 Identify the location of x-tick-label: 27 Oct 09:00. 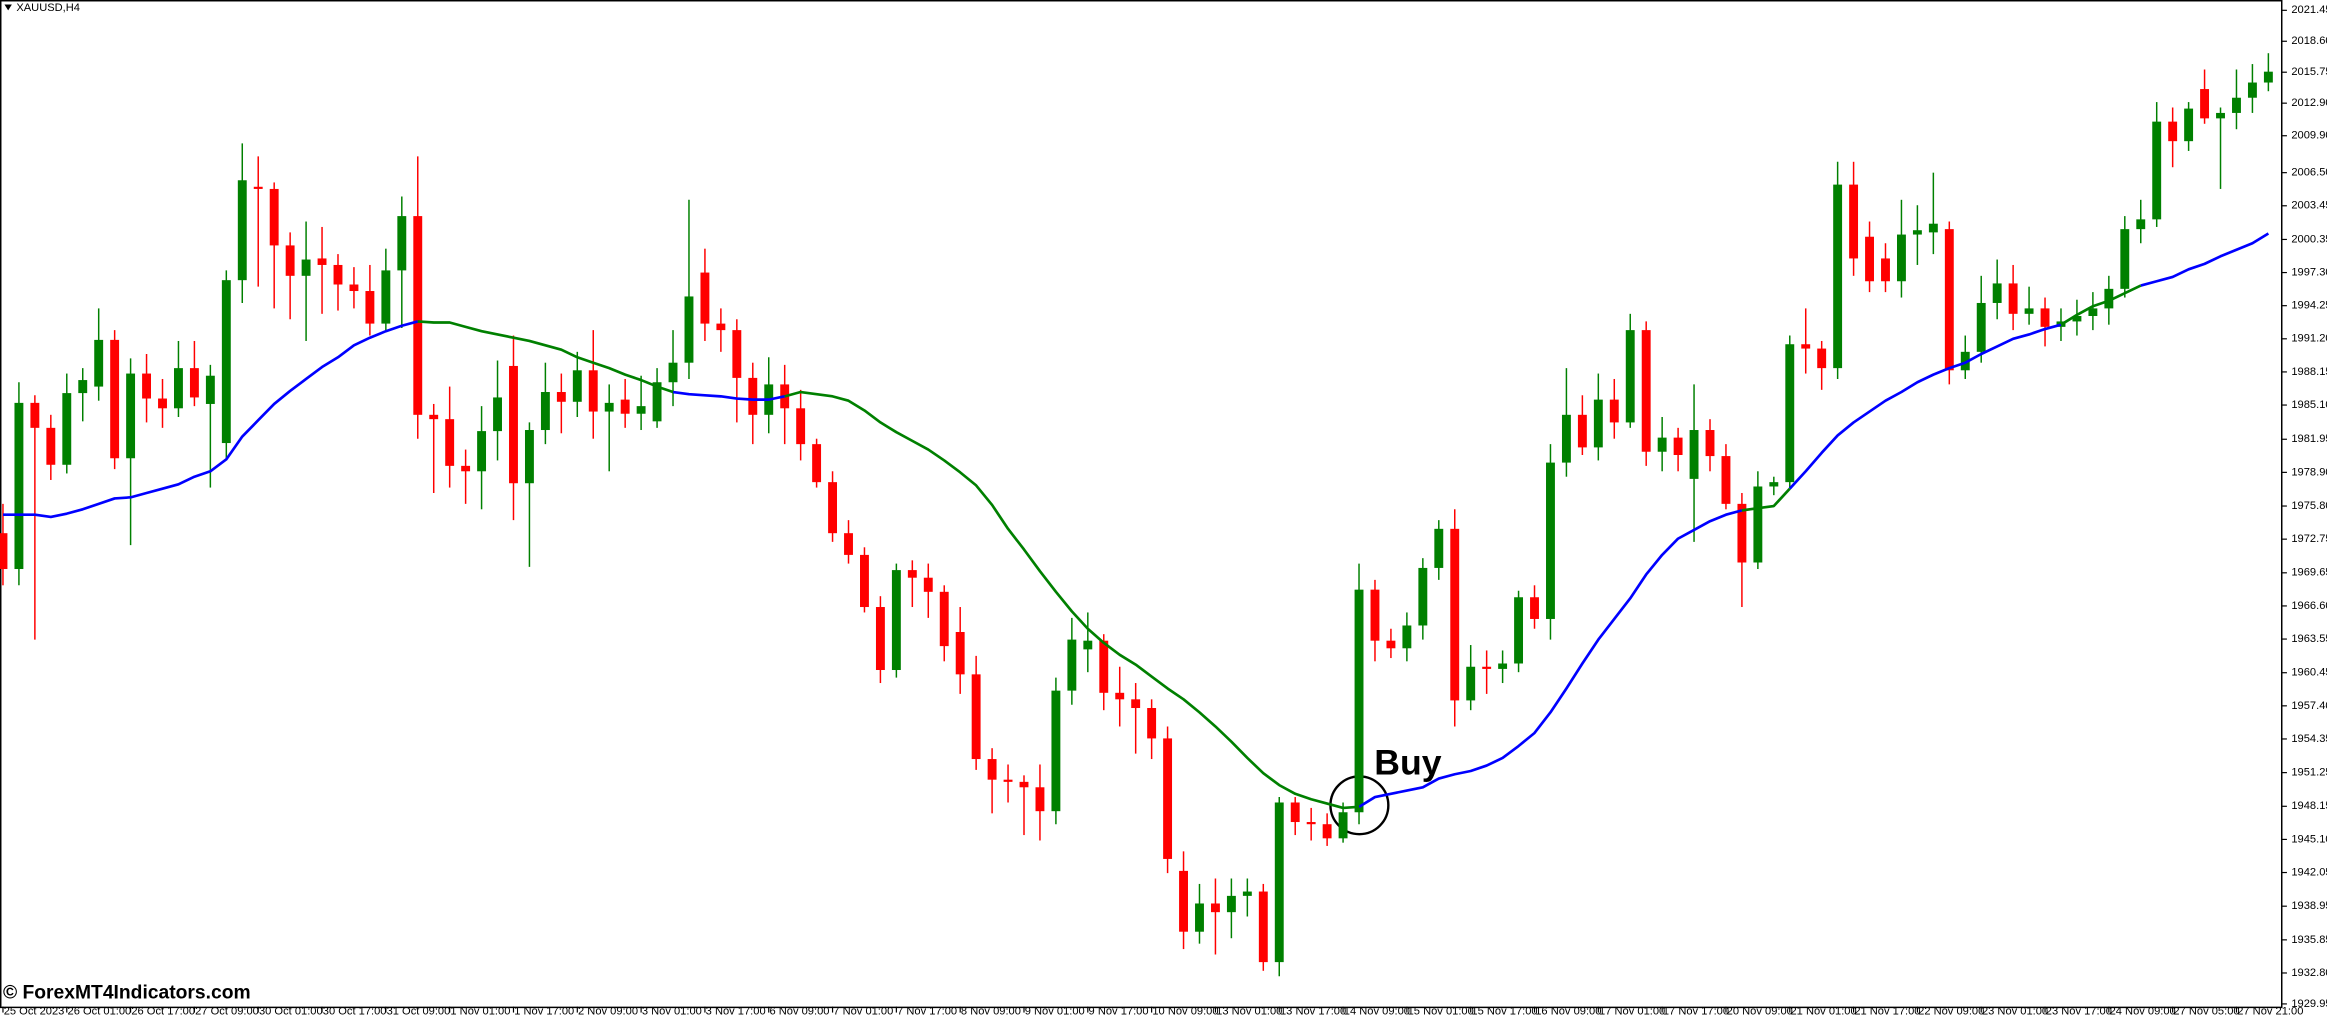
(227, 1011).